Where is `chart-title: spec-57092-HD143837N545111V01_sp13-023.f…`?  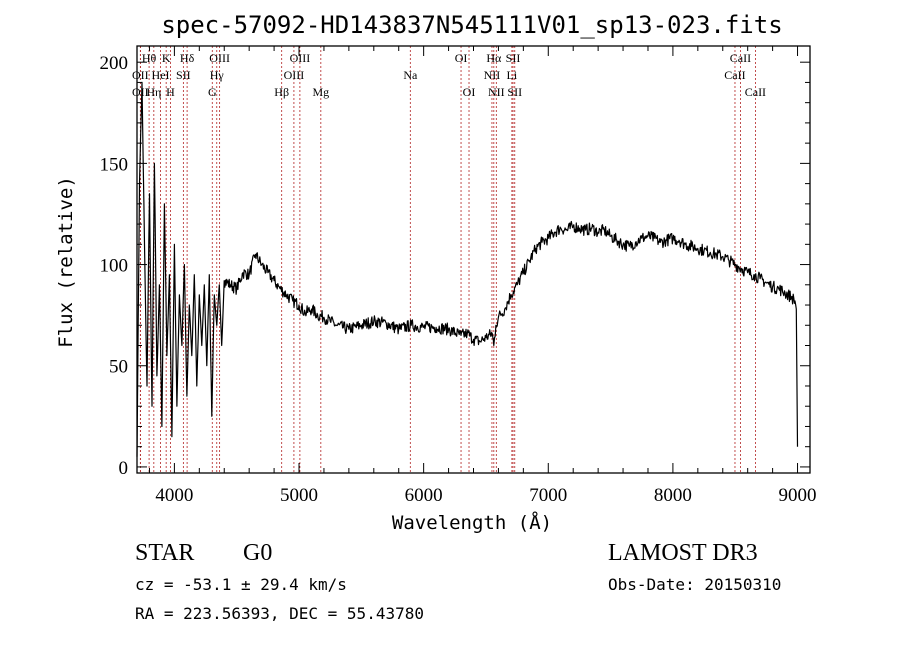 chart-title: spec-57092-HD143837N545111V01_sp13-023.f… is located at coordinates (471, 25).